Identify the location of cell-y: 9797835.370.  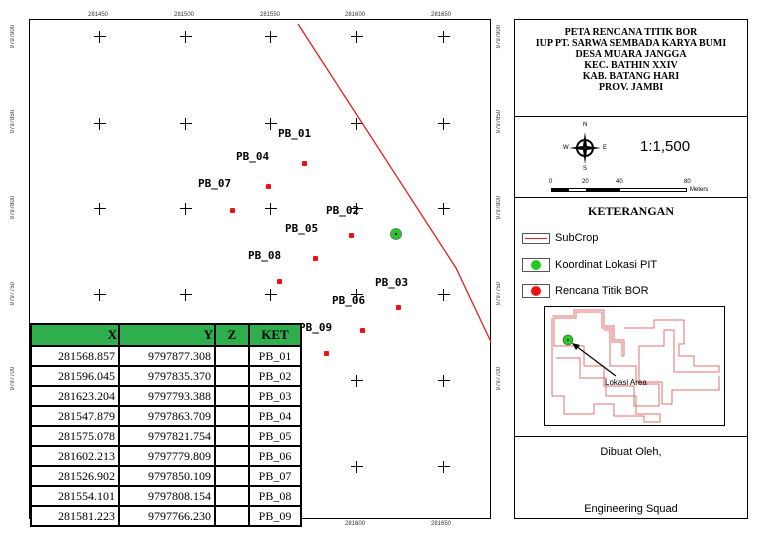
(167, 376).